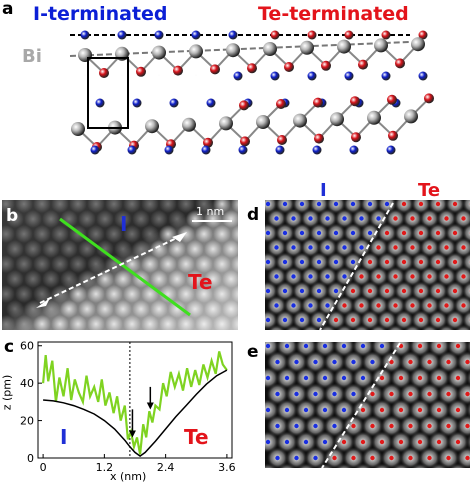  Describe the element at coordinates (429, 190) in the screenshot. I see `panel-d-te-label: Te` at that location.